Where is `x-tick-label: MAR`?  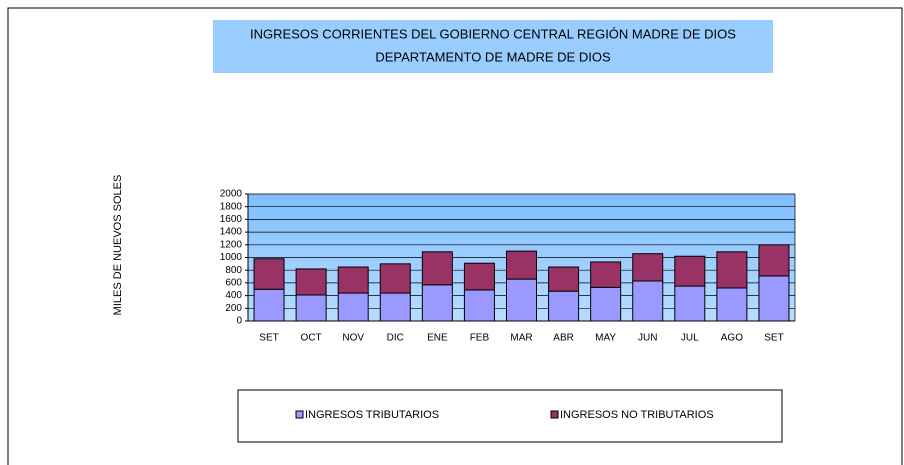 x-tick-label: MAR is located at coordinates (521, 338).